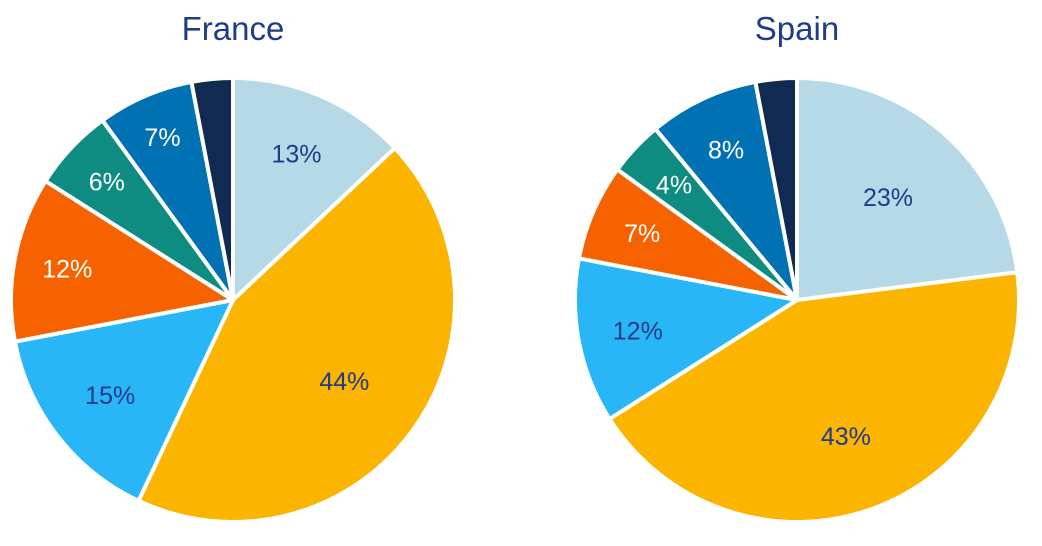 The image size is (1042, 546). I want to click on pie-label-france-1: 44%, so click(344, 382).